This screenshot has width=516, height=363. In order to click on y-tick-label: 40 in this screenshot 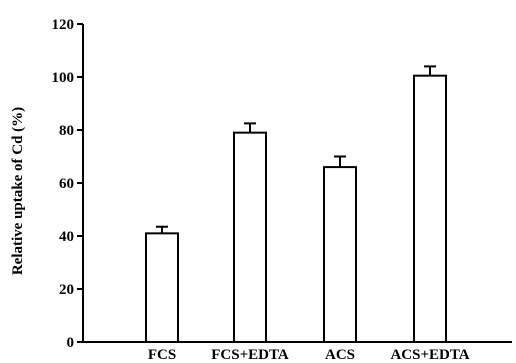, I will do `click(66, 237)`.